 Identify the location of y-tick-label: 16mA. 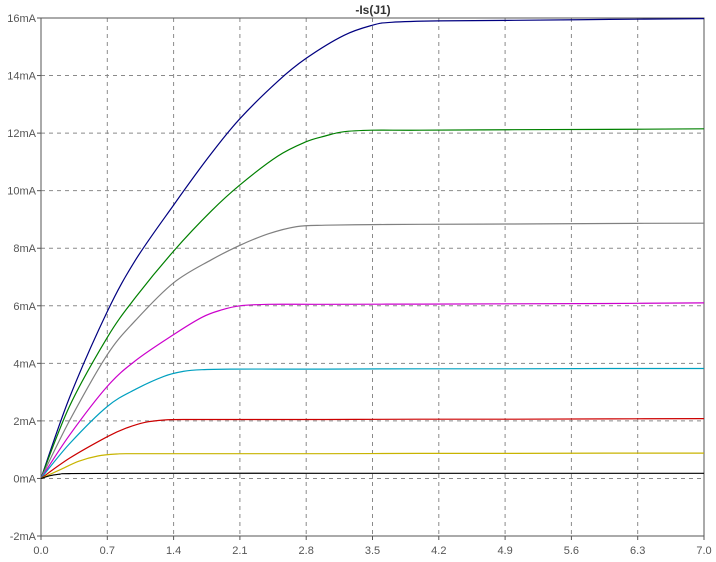
(21, 19).